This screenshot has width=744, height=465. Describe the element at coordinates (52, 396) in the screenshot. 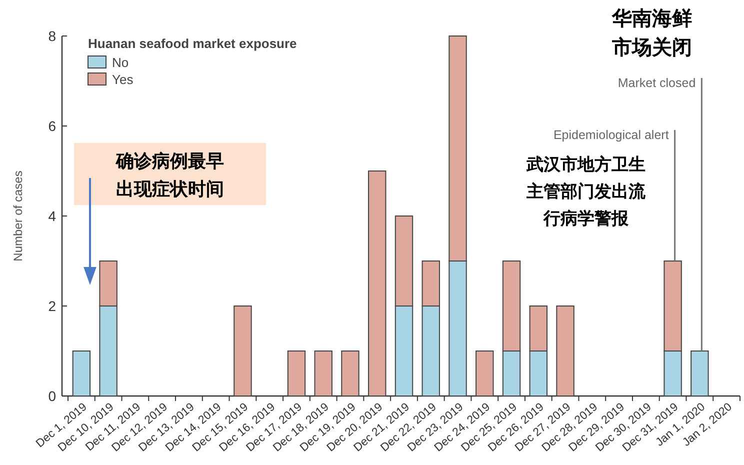

I see `y-tick-label: 0` at that location.